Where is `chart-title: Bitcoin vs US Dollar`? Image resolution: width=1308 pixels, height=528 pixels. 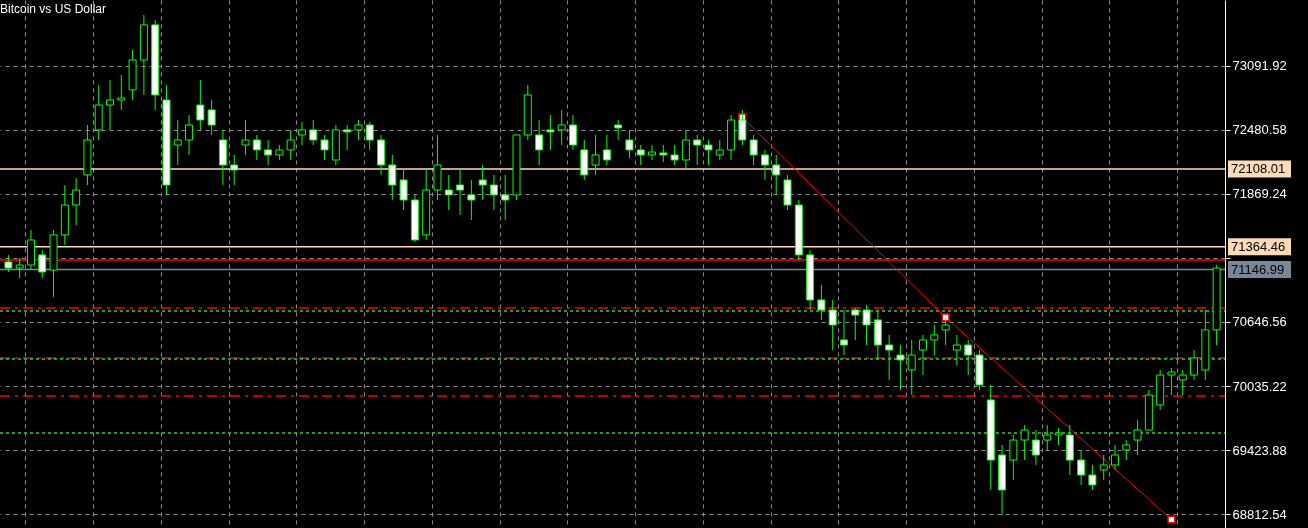 chart-title: Bitcoin vs US Dollar is located at coordinates (53, 9).